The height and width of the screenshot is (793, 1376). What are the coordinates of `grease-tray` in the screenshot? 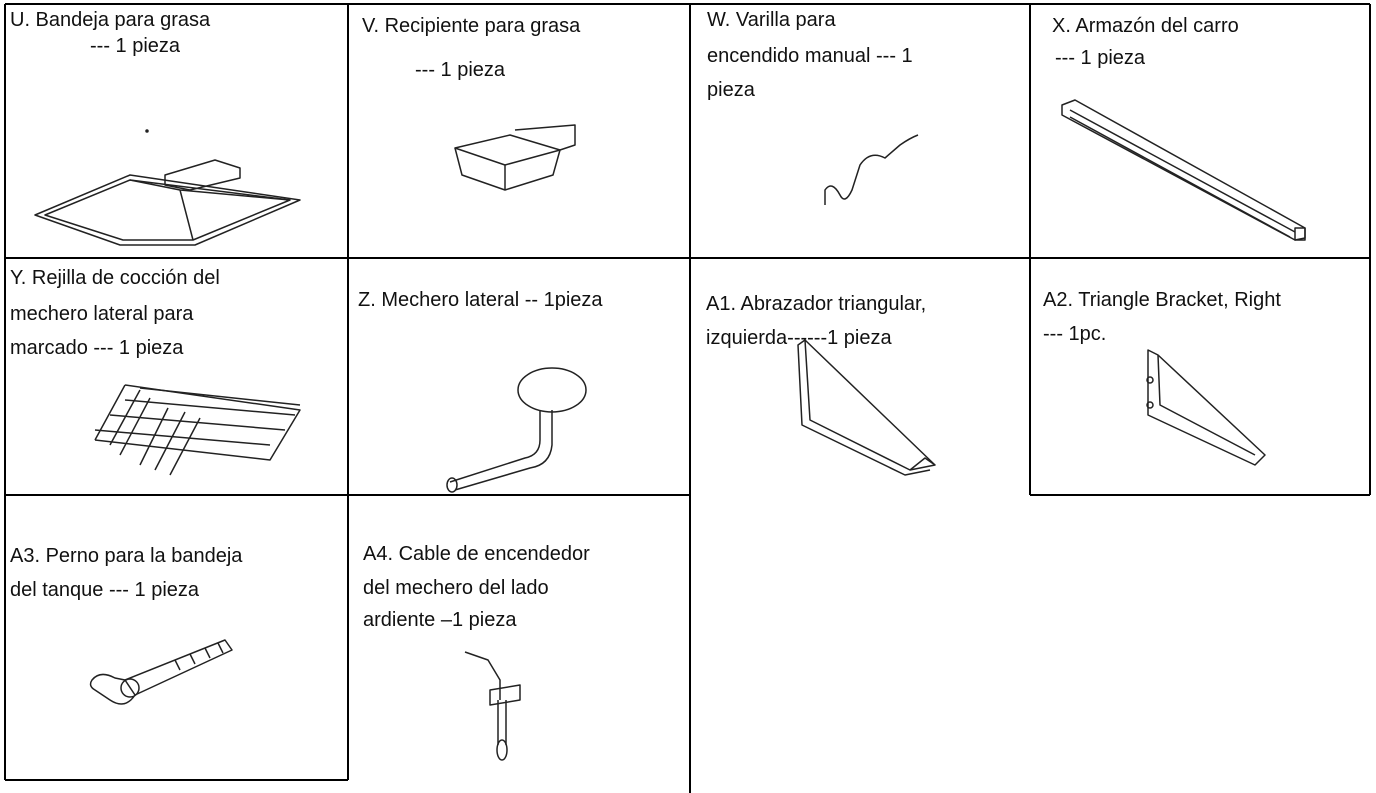 It's located at (167, 187).